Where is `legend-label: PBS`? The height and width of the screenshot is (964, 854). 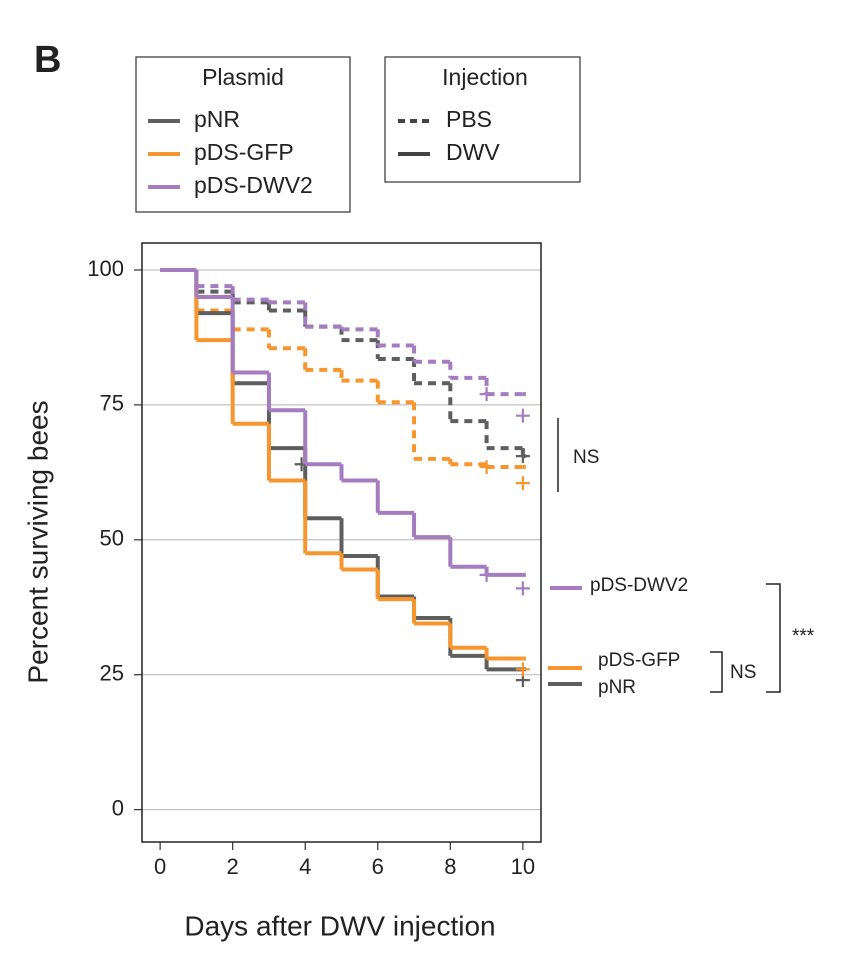 legend-label: PBS is located at coordinates (469, 119).